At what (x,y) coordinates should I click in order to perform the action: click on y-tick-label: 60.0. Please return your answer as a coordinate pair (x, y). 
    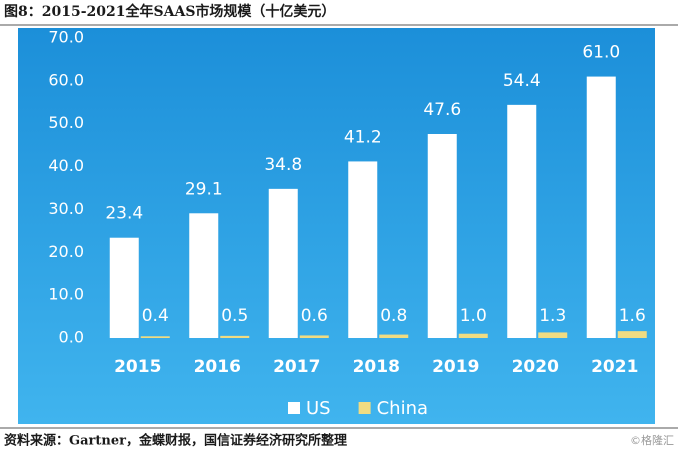
    Looking at the image, I should click on (66, 79).